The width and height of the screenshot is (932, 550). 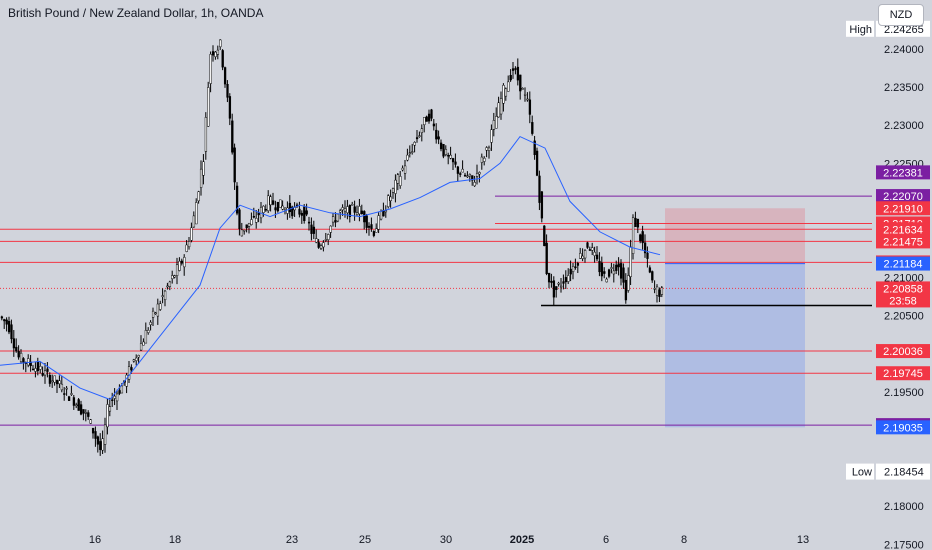 I want to click on x-tick-label: 8, so click(x=684, y=540).